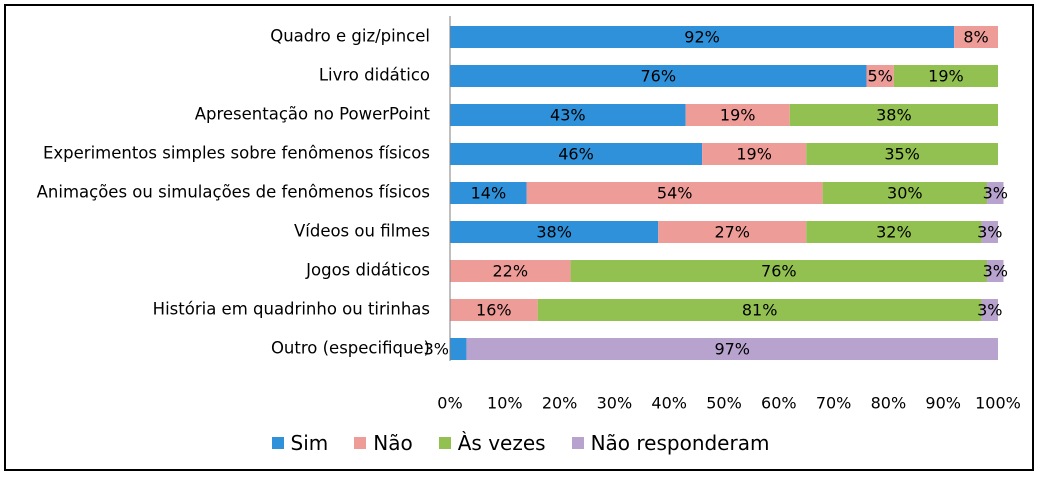 This screenshot has height=480, width=1041. What do you see at coordinates (362, 231) in the screenshot?
I see `category-label: Vídeos ou filmes` at bounding box center [362, 231].